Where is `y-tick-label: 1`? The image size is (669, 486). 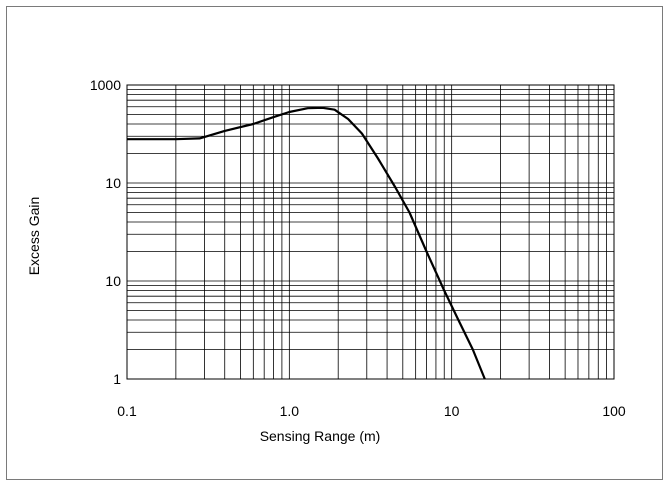 y-tick-label: 1 is located at coordinates (117, 379).